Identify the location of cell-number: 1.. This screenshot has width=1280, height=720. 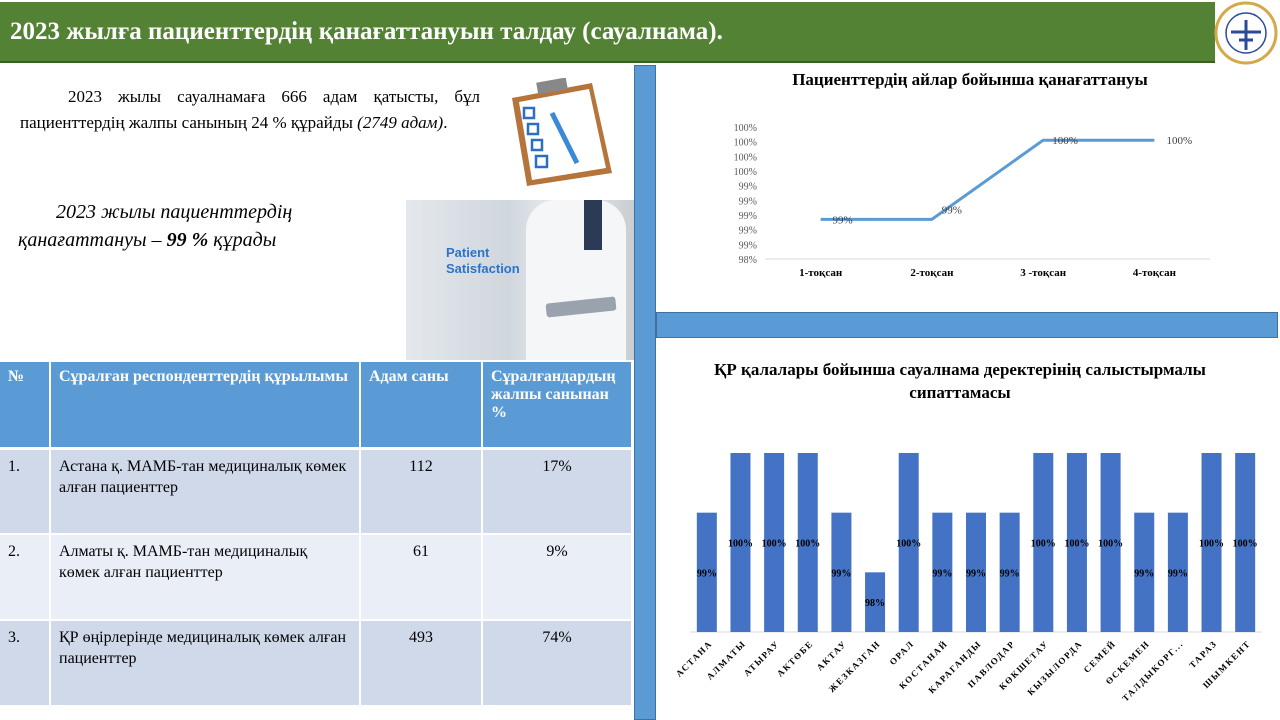
(25, 491).